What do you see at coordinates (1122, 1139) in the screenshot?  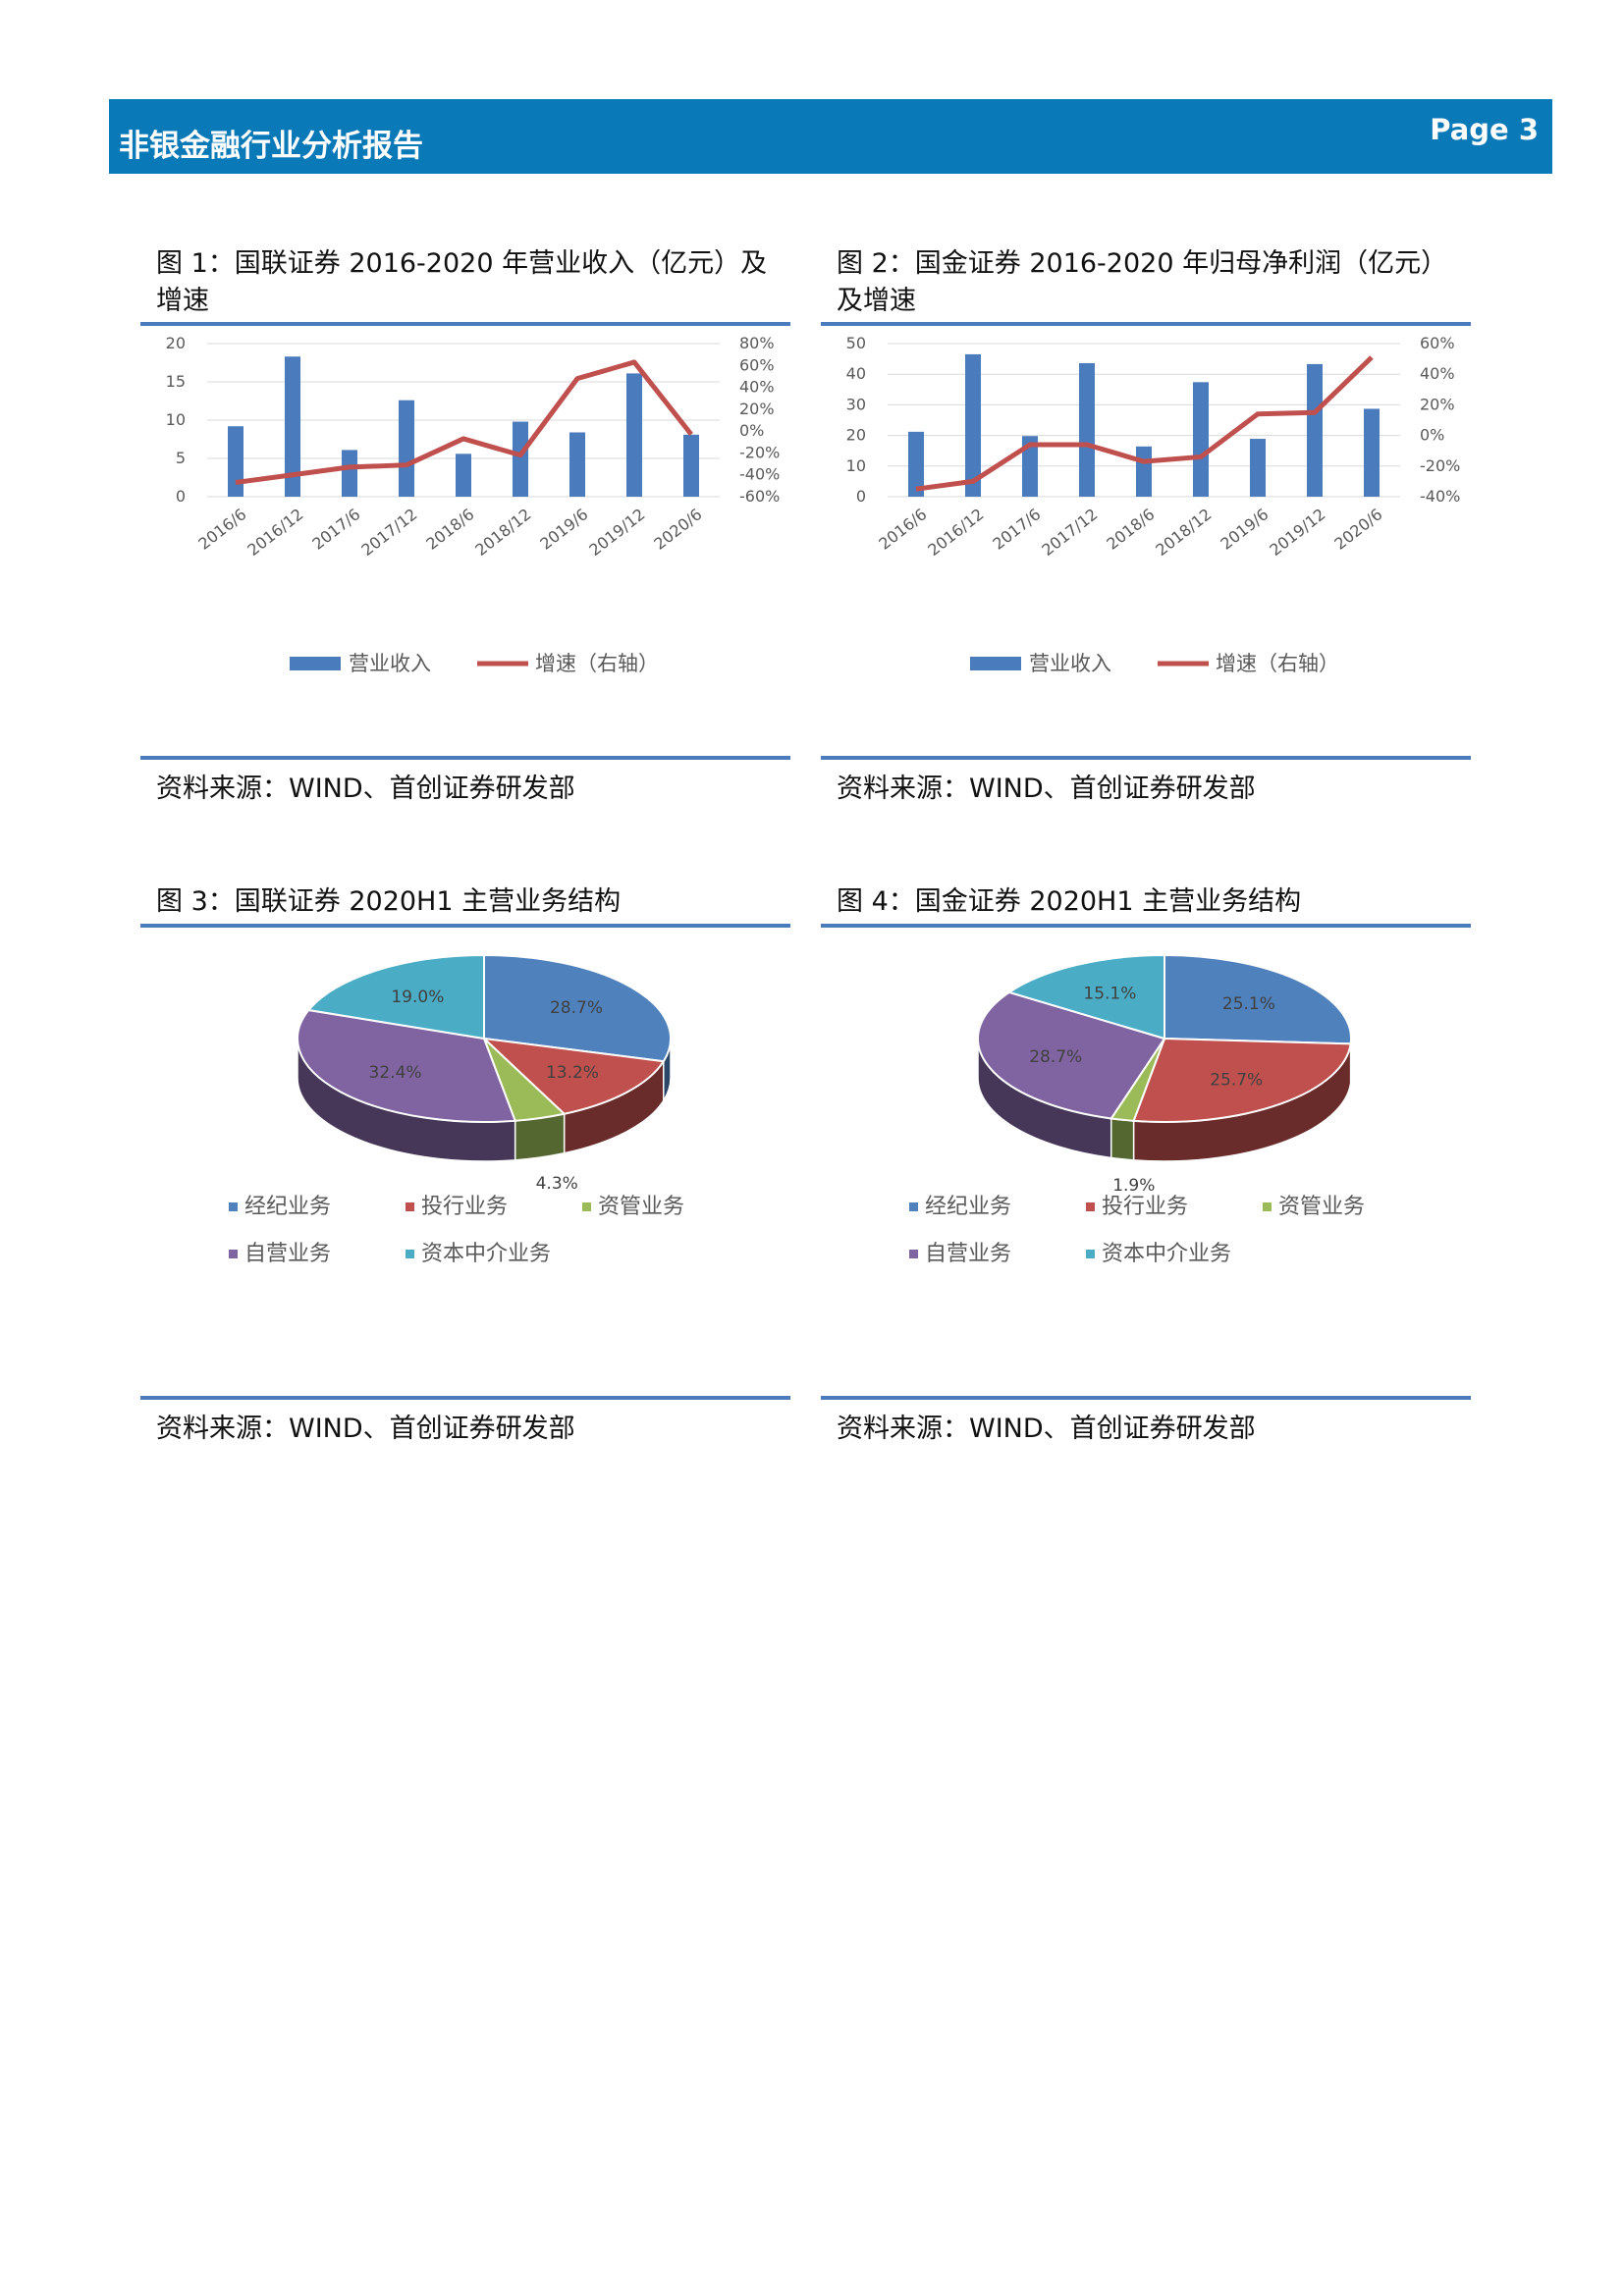 I see `pie-slice-side` at bounding box center [1122, 1139].